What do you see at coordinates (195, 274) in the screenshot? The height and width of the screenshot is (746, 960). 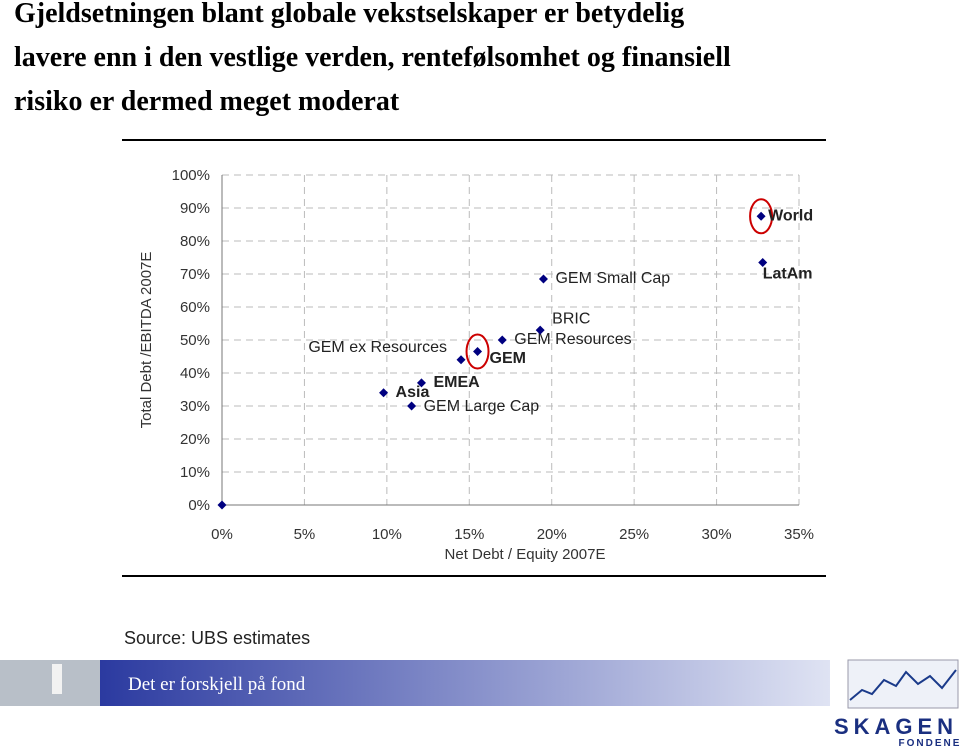 I see `y-tick-label: 70%` at bounding box center [195, 274].